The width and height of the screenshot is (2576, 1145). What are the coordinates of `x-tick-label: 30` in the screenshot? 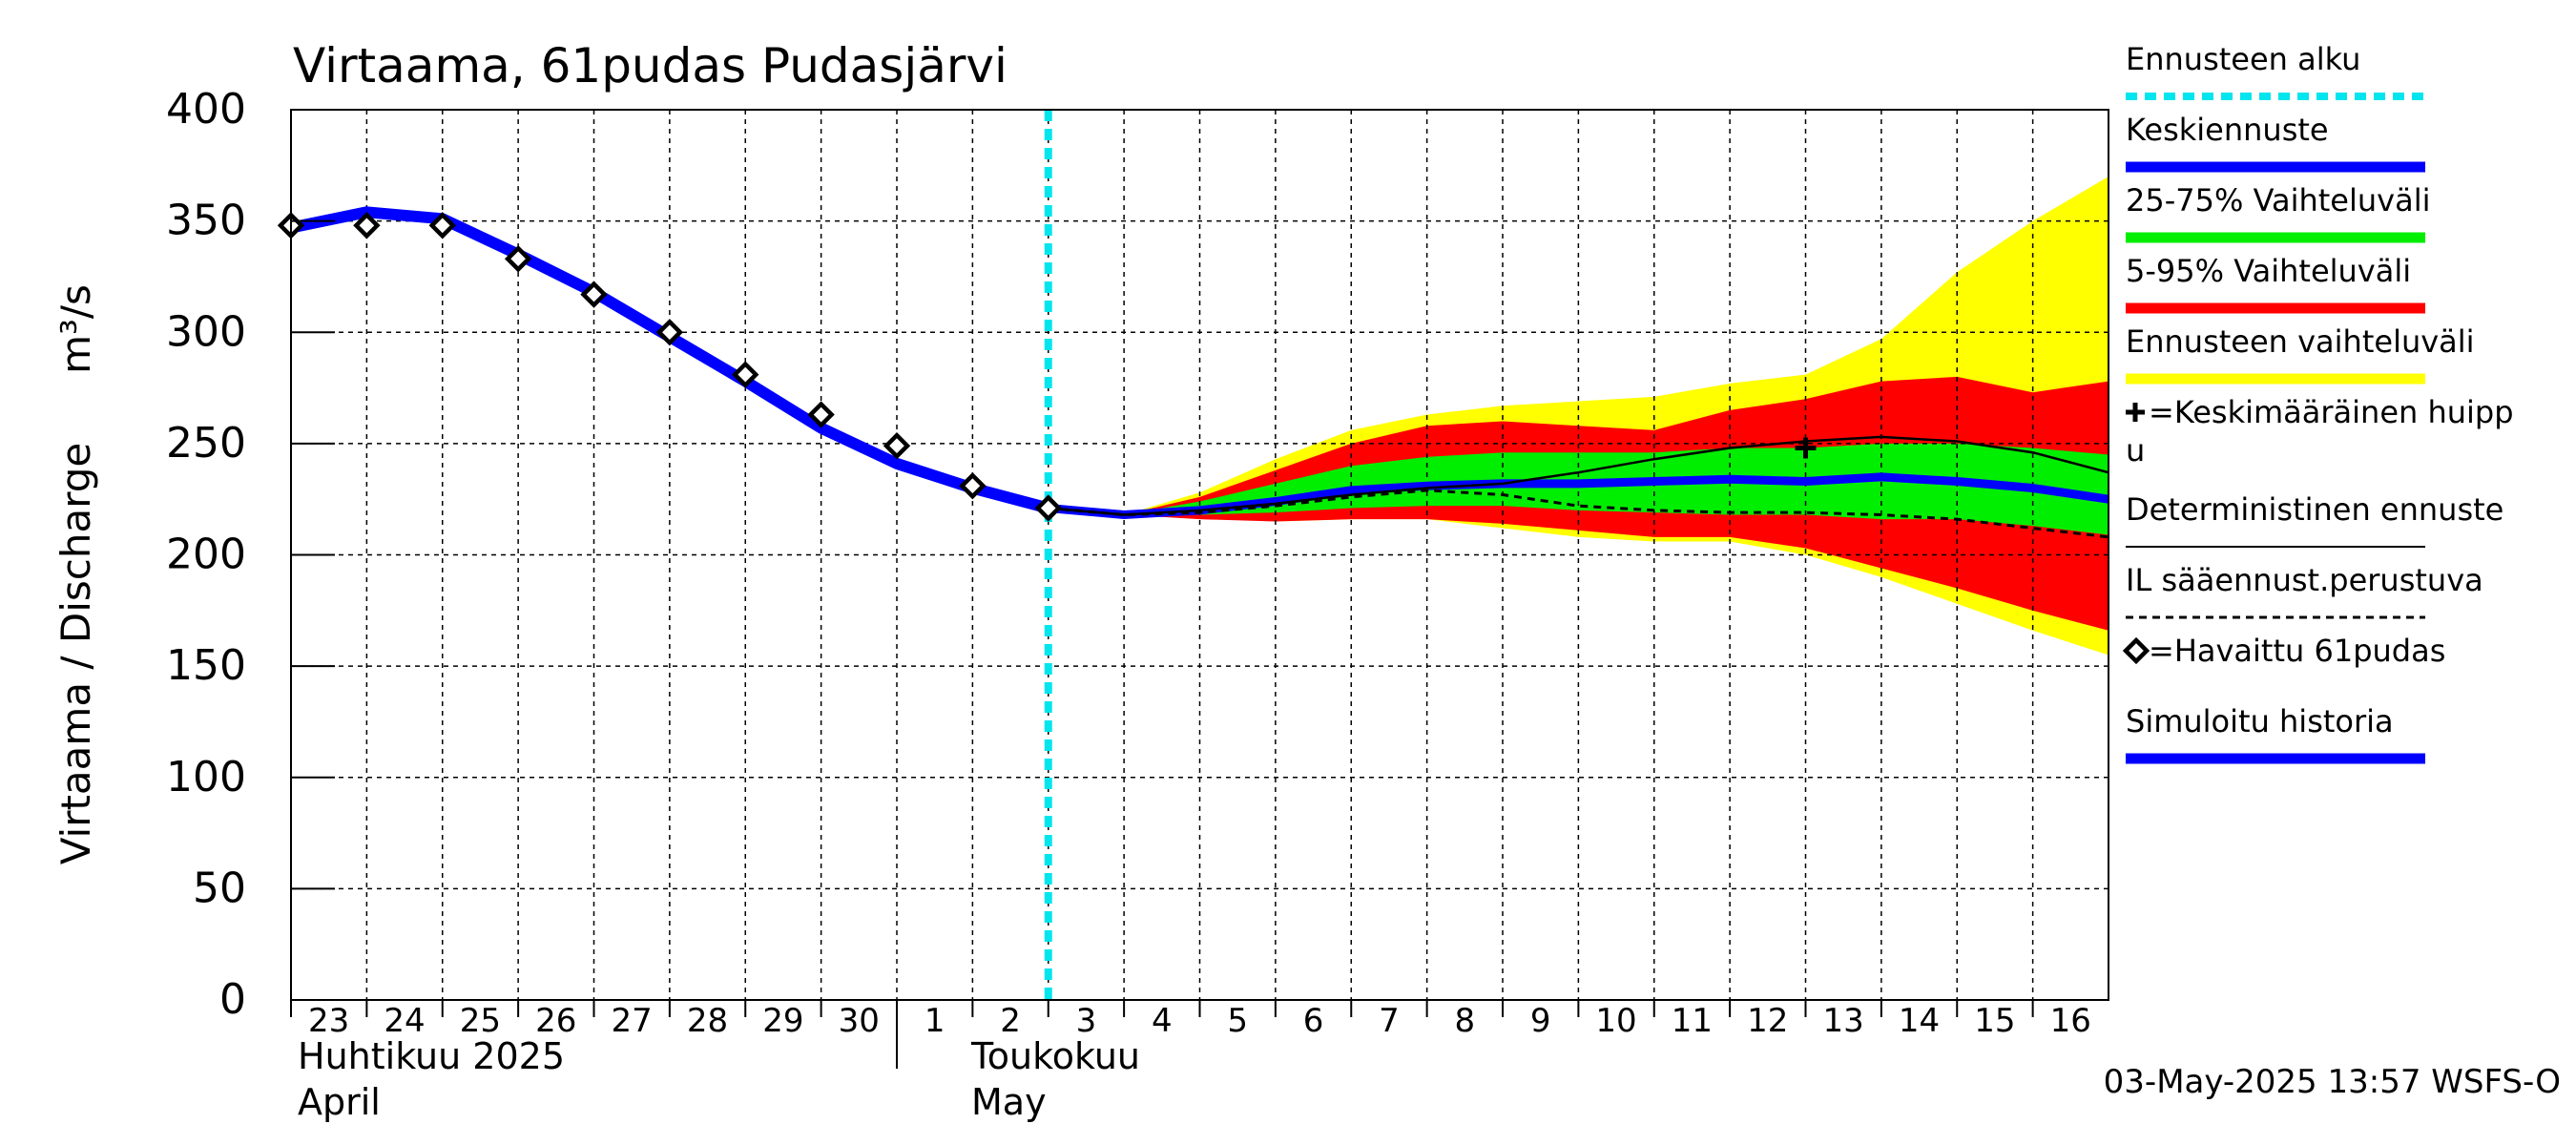 It's located at (859, 1021).